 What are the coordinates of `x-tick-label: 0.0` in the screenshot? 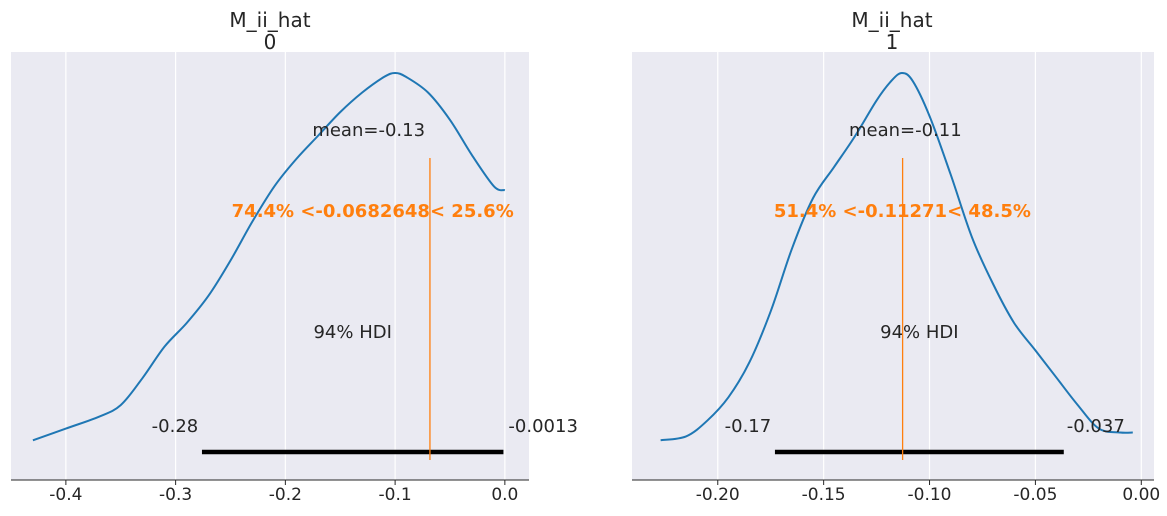 It's located at (504, 495).